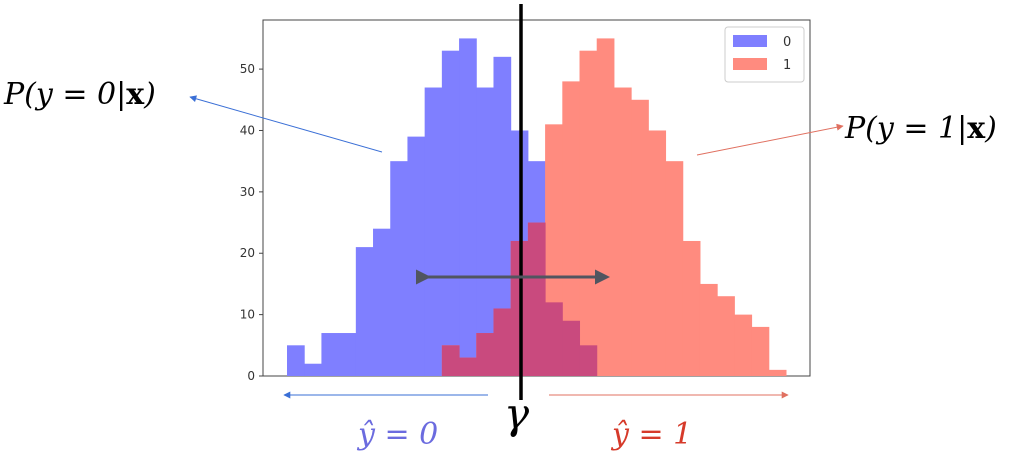 The width and height of the screenshot is (1024, 460). I want to click on y-axis: 0 10 20 30 40 50, so click(251, 222).